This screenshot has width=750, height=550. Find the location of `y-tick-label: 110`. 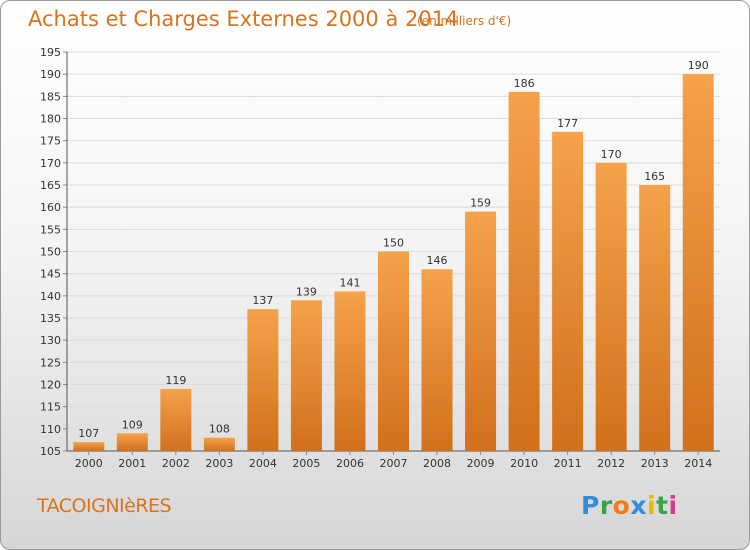

y-tick-label: 110 is located at coordinates (50, 429).